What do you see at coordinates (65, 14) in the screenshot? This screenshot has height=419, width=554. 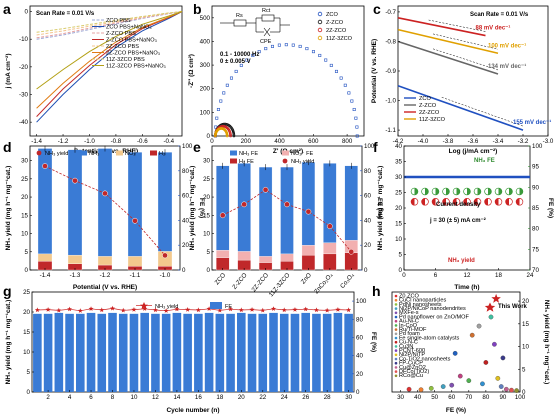 I see `panel-a-scan-rate: Scan Rate = 0.01 V/s` at bounding box center [65, 14].